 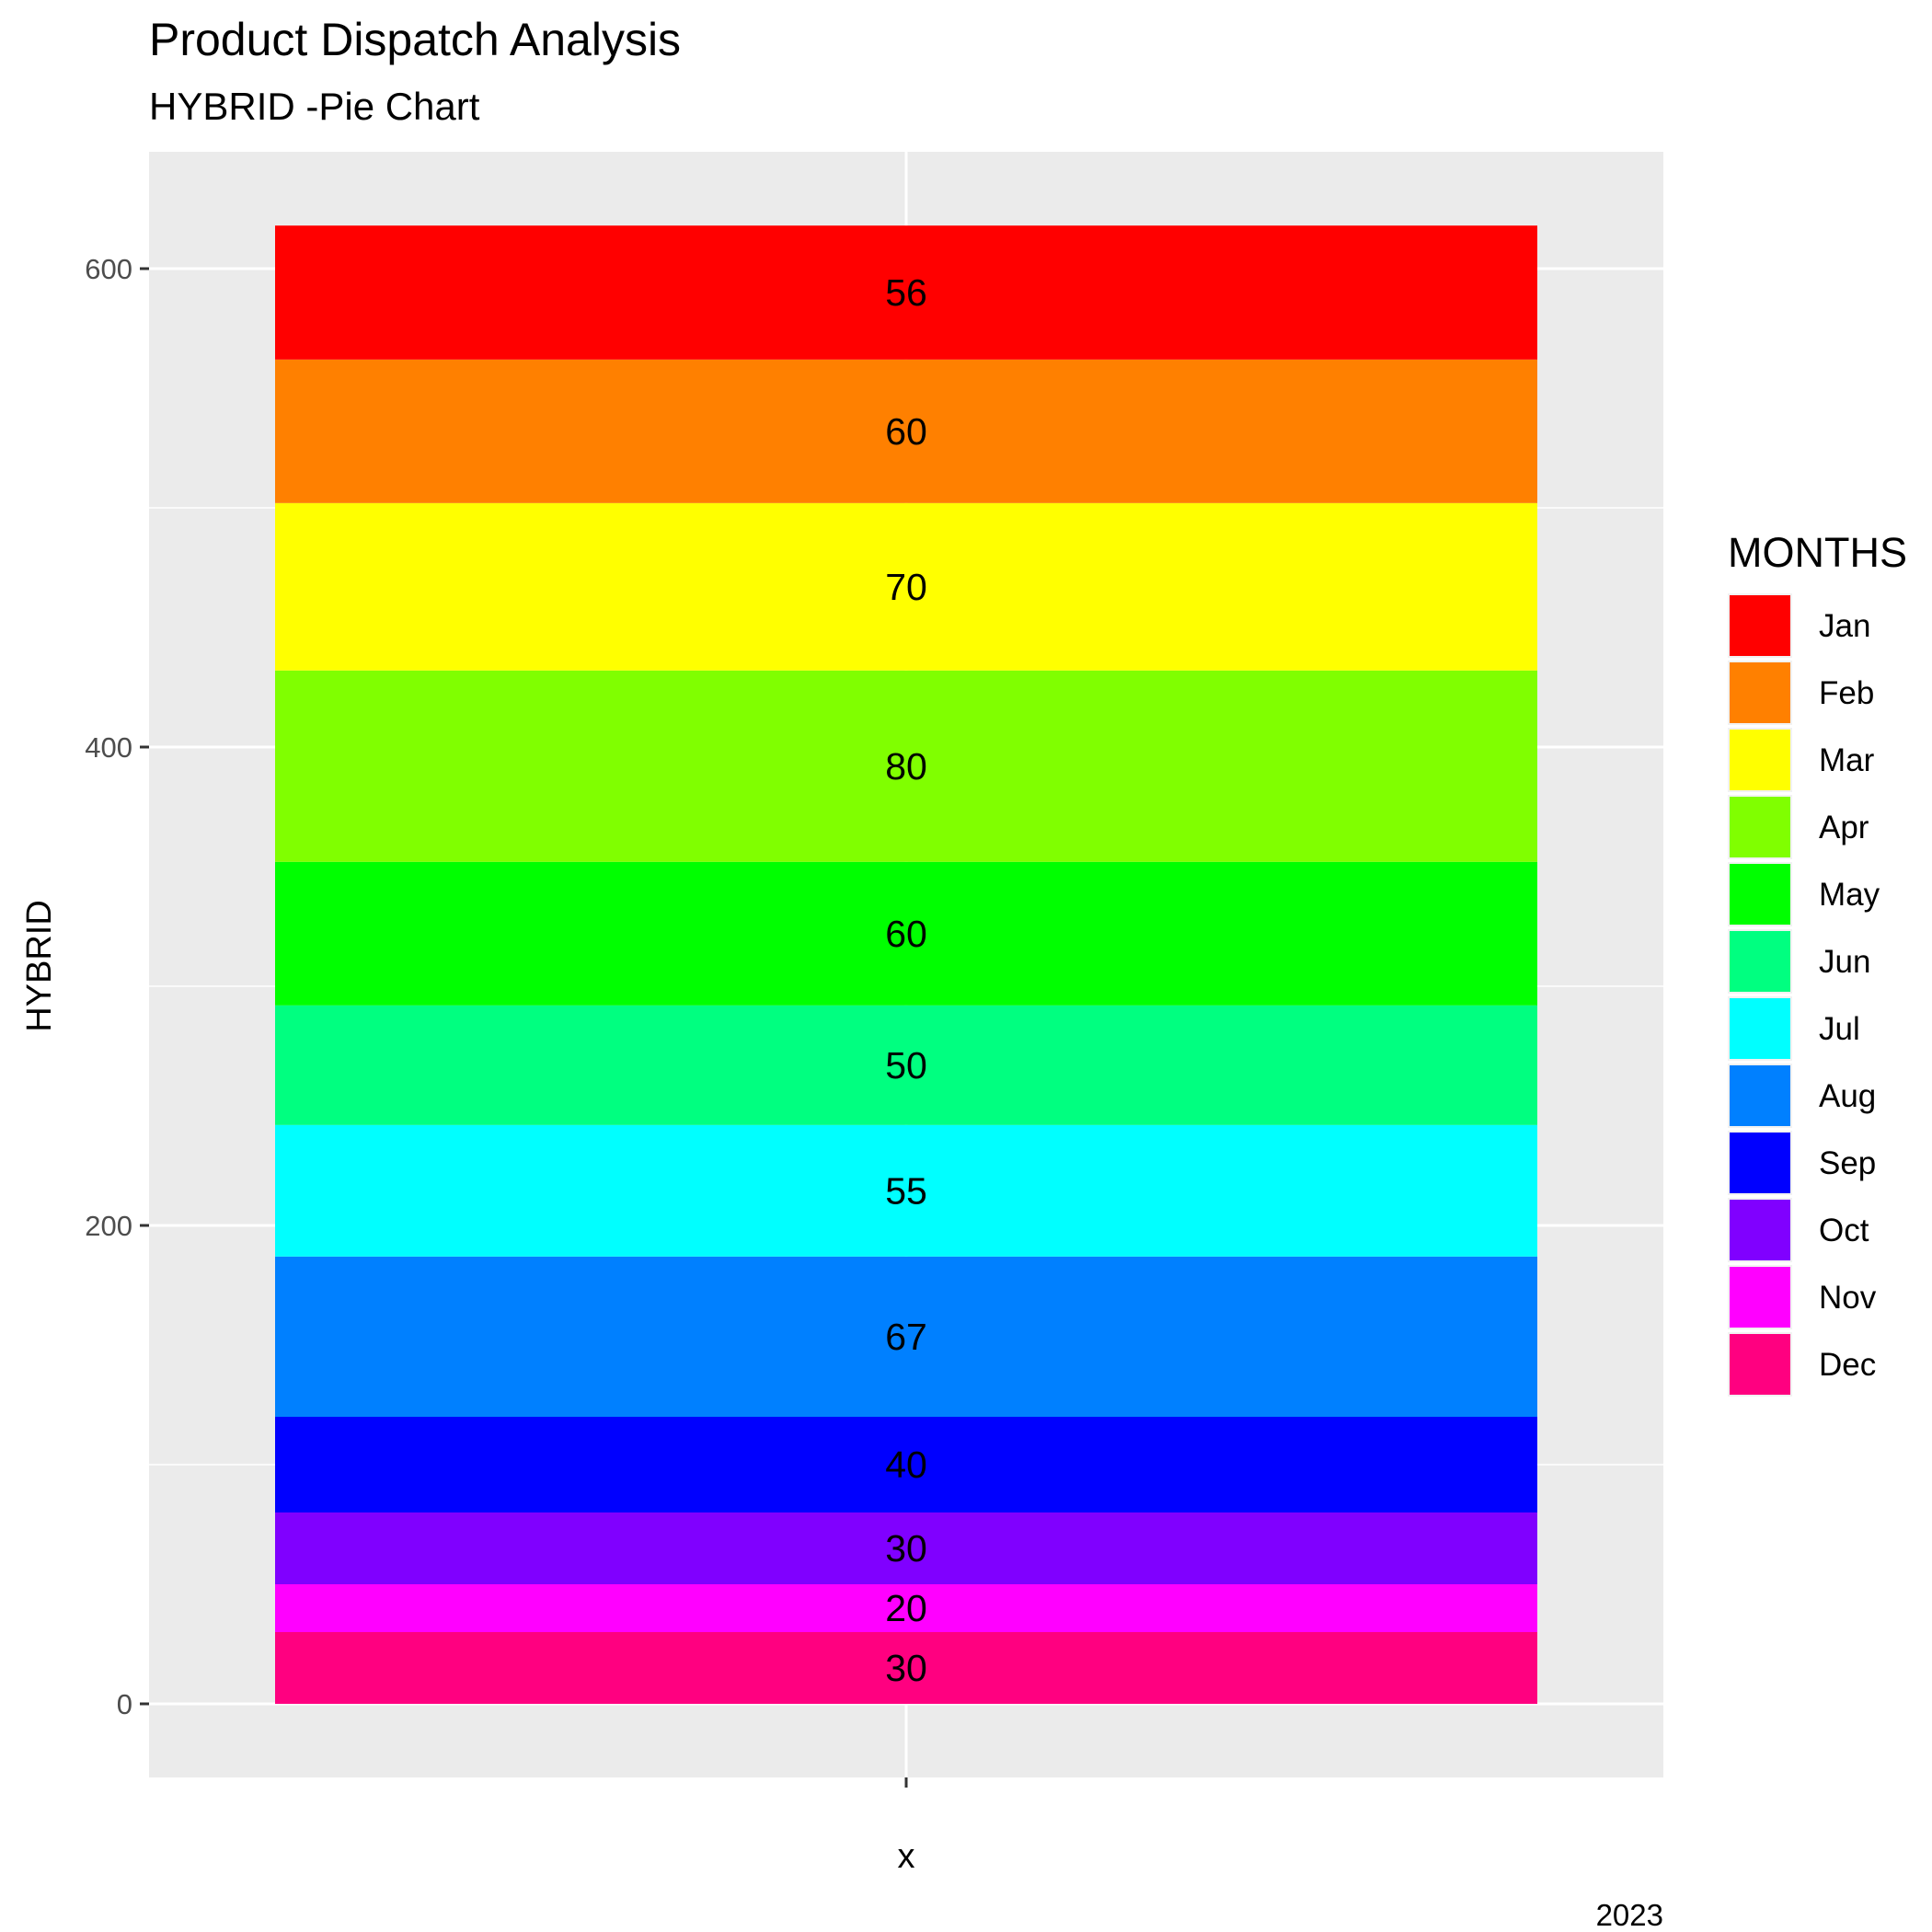 I want to click on segment-label-dec: 30, so click(x=906, y=1668).